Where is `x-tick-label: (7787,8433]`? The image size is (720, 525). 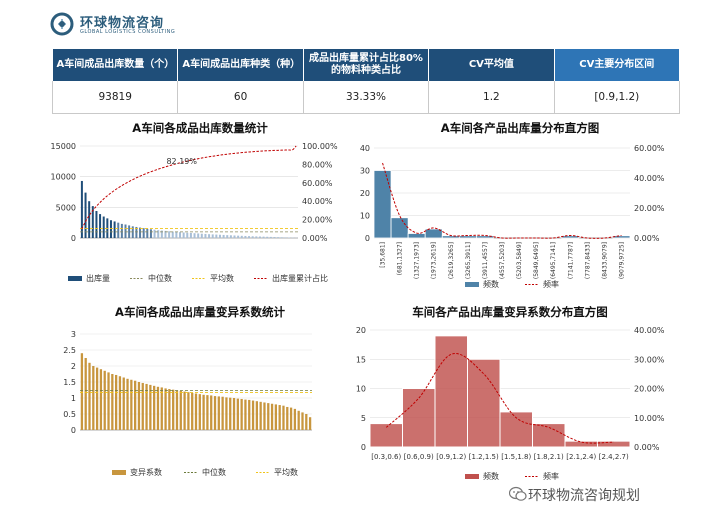
x-tick-label: (7787,8433] is located at coordinates (587, 260).